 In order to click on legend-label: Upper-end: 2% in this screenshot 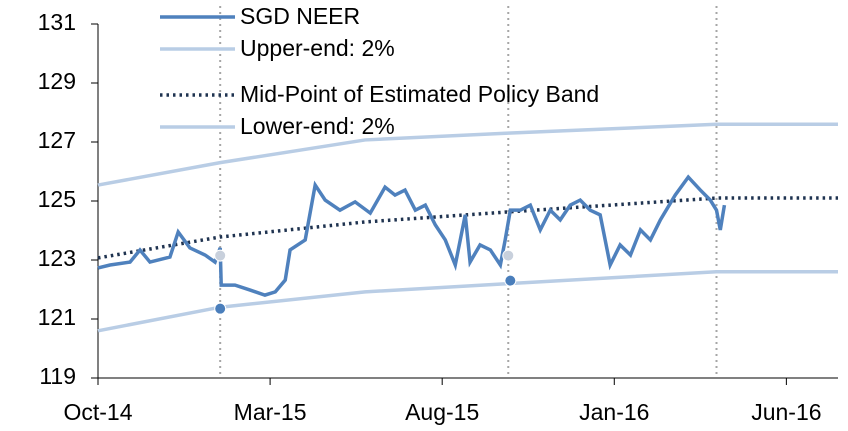, I will do `click(317, 48)`.